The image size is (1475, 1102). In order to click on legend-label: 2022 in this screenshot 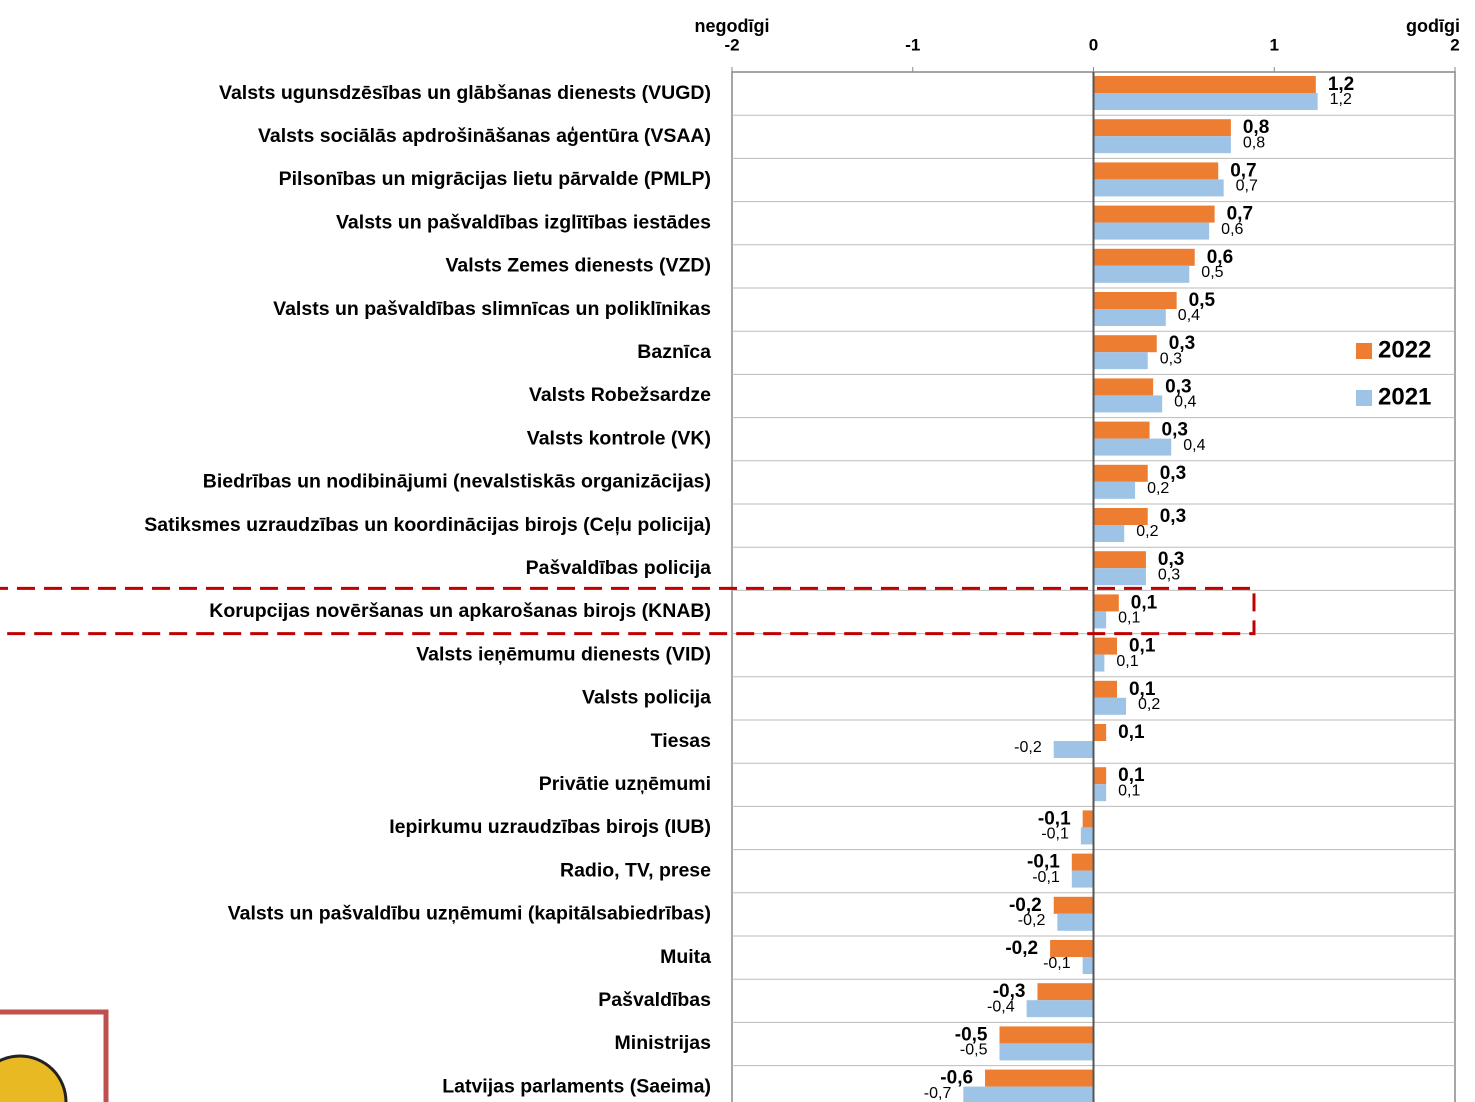, I will do `click(1404, 349)`.